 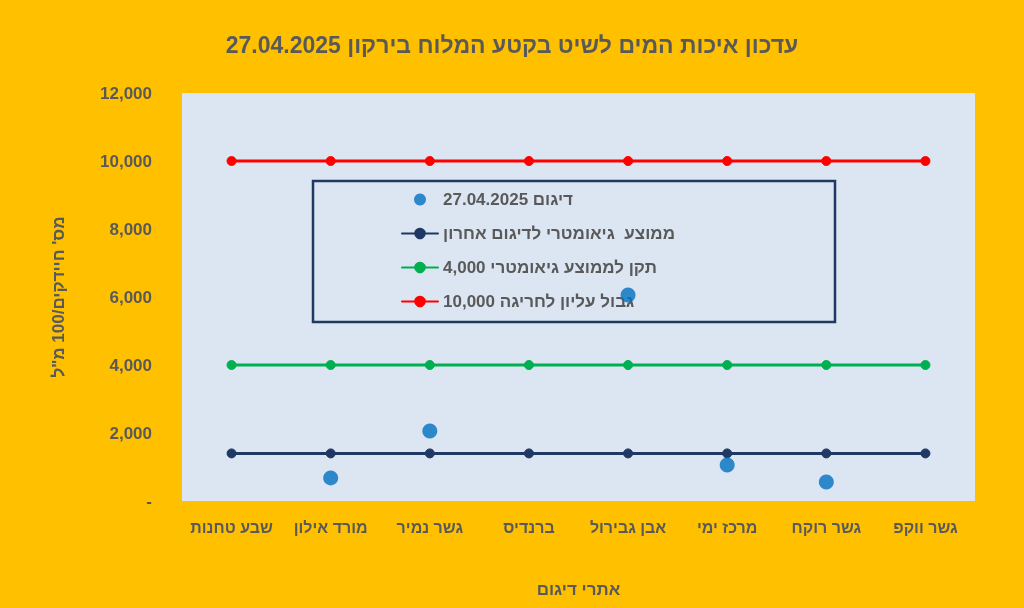 What do you see at coordinates (628, 527) in the screenshot?
I see `x-tick-label: אבן גבירול` at bounding box center [628, 527].